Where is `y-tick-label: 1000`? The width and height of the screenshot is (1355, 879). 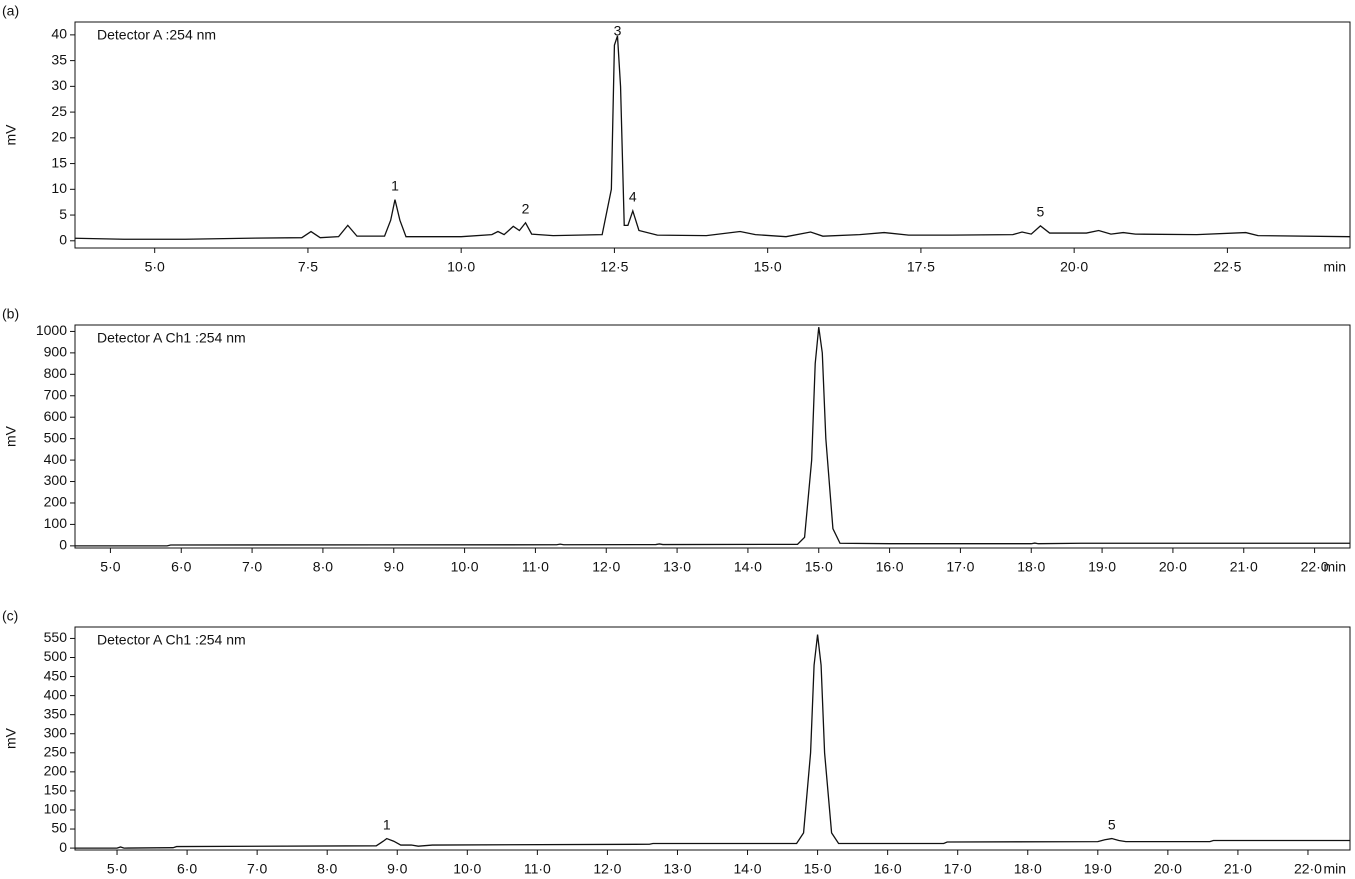
y-tick-label: 1000 is located at coordinates (51, 330).